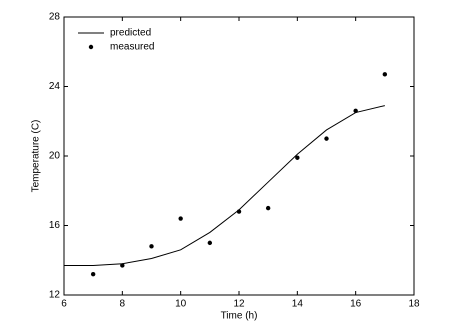 The height and width of the screenshot is (327, 459). What do you see at coordinates (132, 47) in the screenshot?
I see `legend-label: measured` at bounding box center [132, 47].